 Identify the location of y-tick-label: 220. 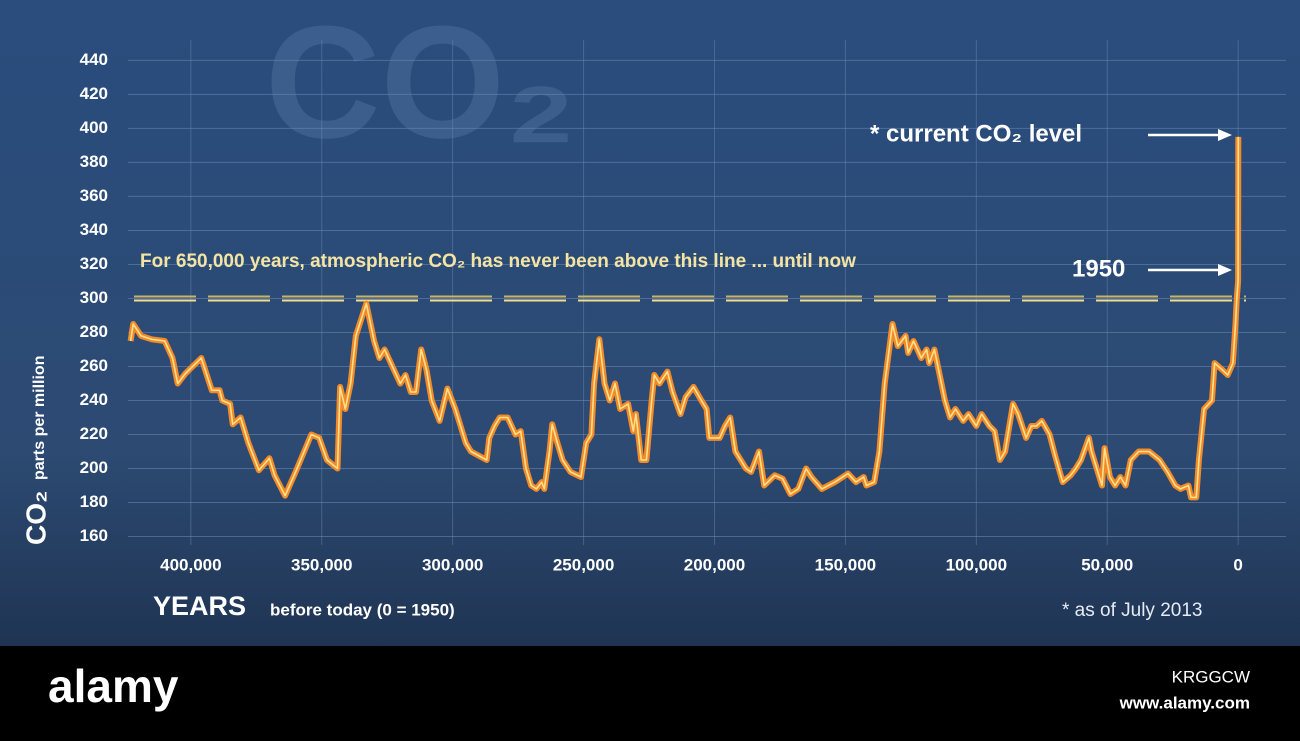
(94, 433).